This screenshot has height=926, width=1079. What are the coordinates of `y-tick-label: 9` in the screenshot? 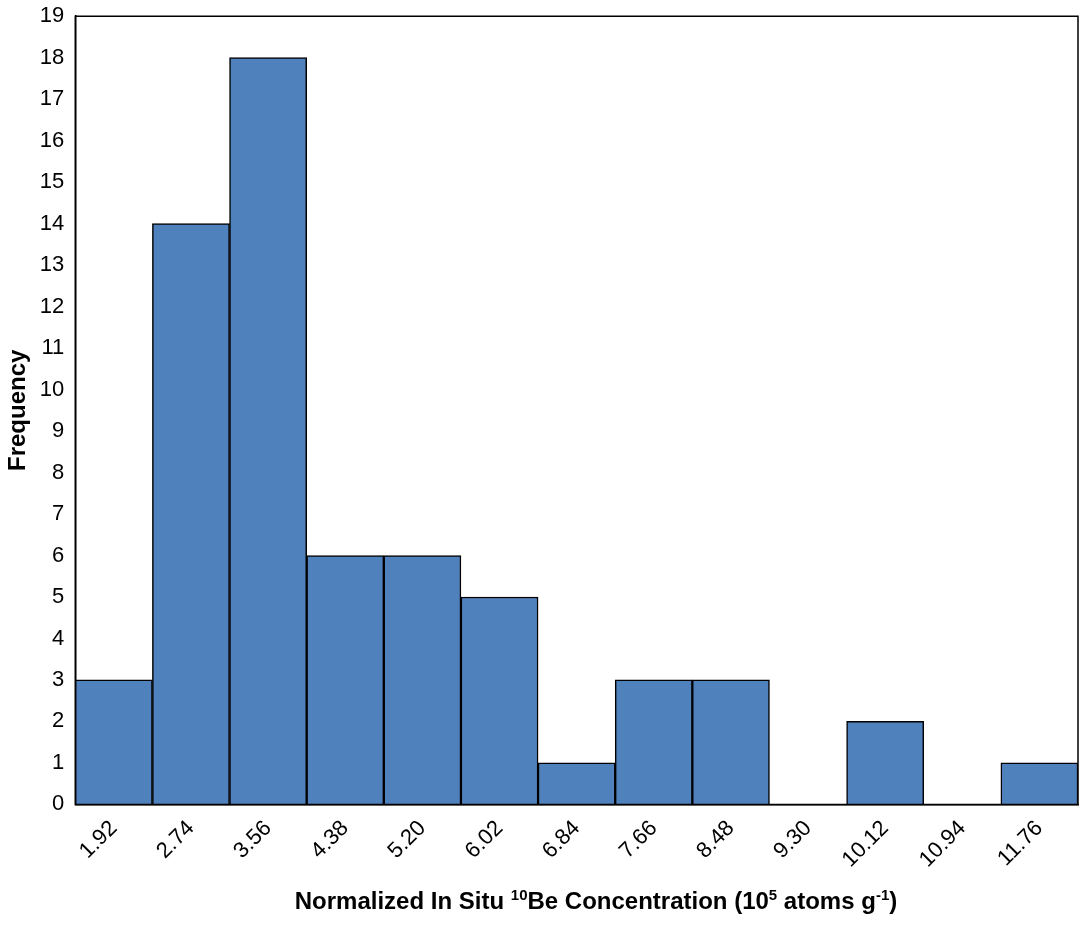 It's located at (58, 430).